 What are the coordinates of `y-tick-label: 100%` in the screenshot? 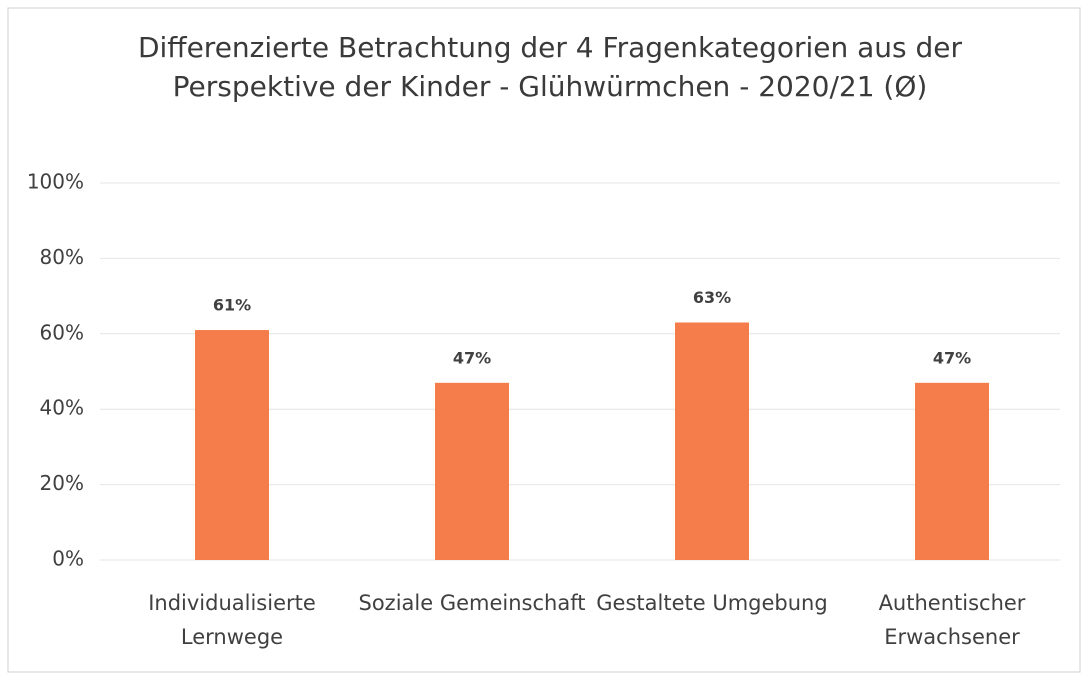 It's located at (55, 182).